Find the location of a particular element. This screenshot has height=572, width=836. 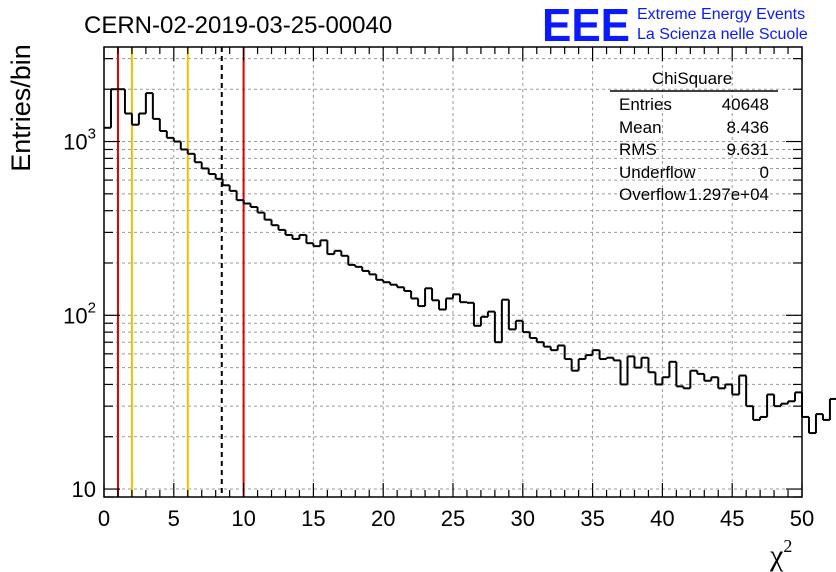

stats-underflow-label: Underflow is located at coordinates (657, 172).